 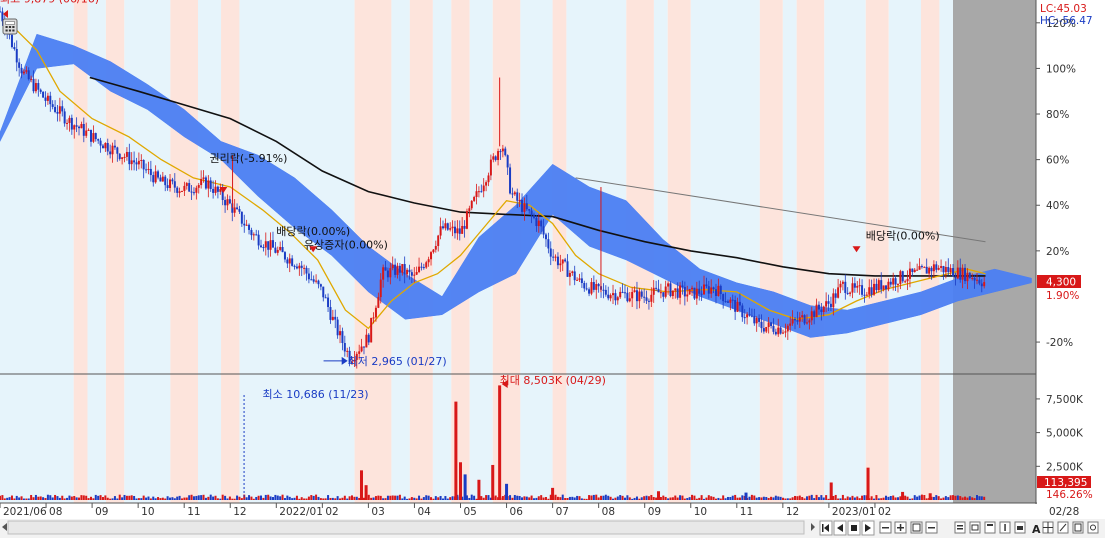 I want to click on grid-icon, so click(x=1048, y=527).